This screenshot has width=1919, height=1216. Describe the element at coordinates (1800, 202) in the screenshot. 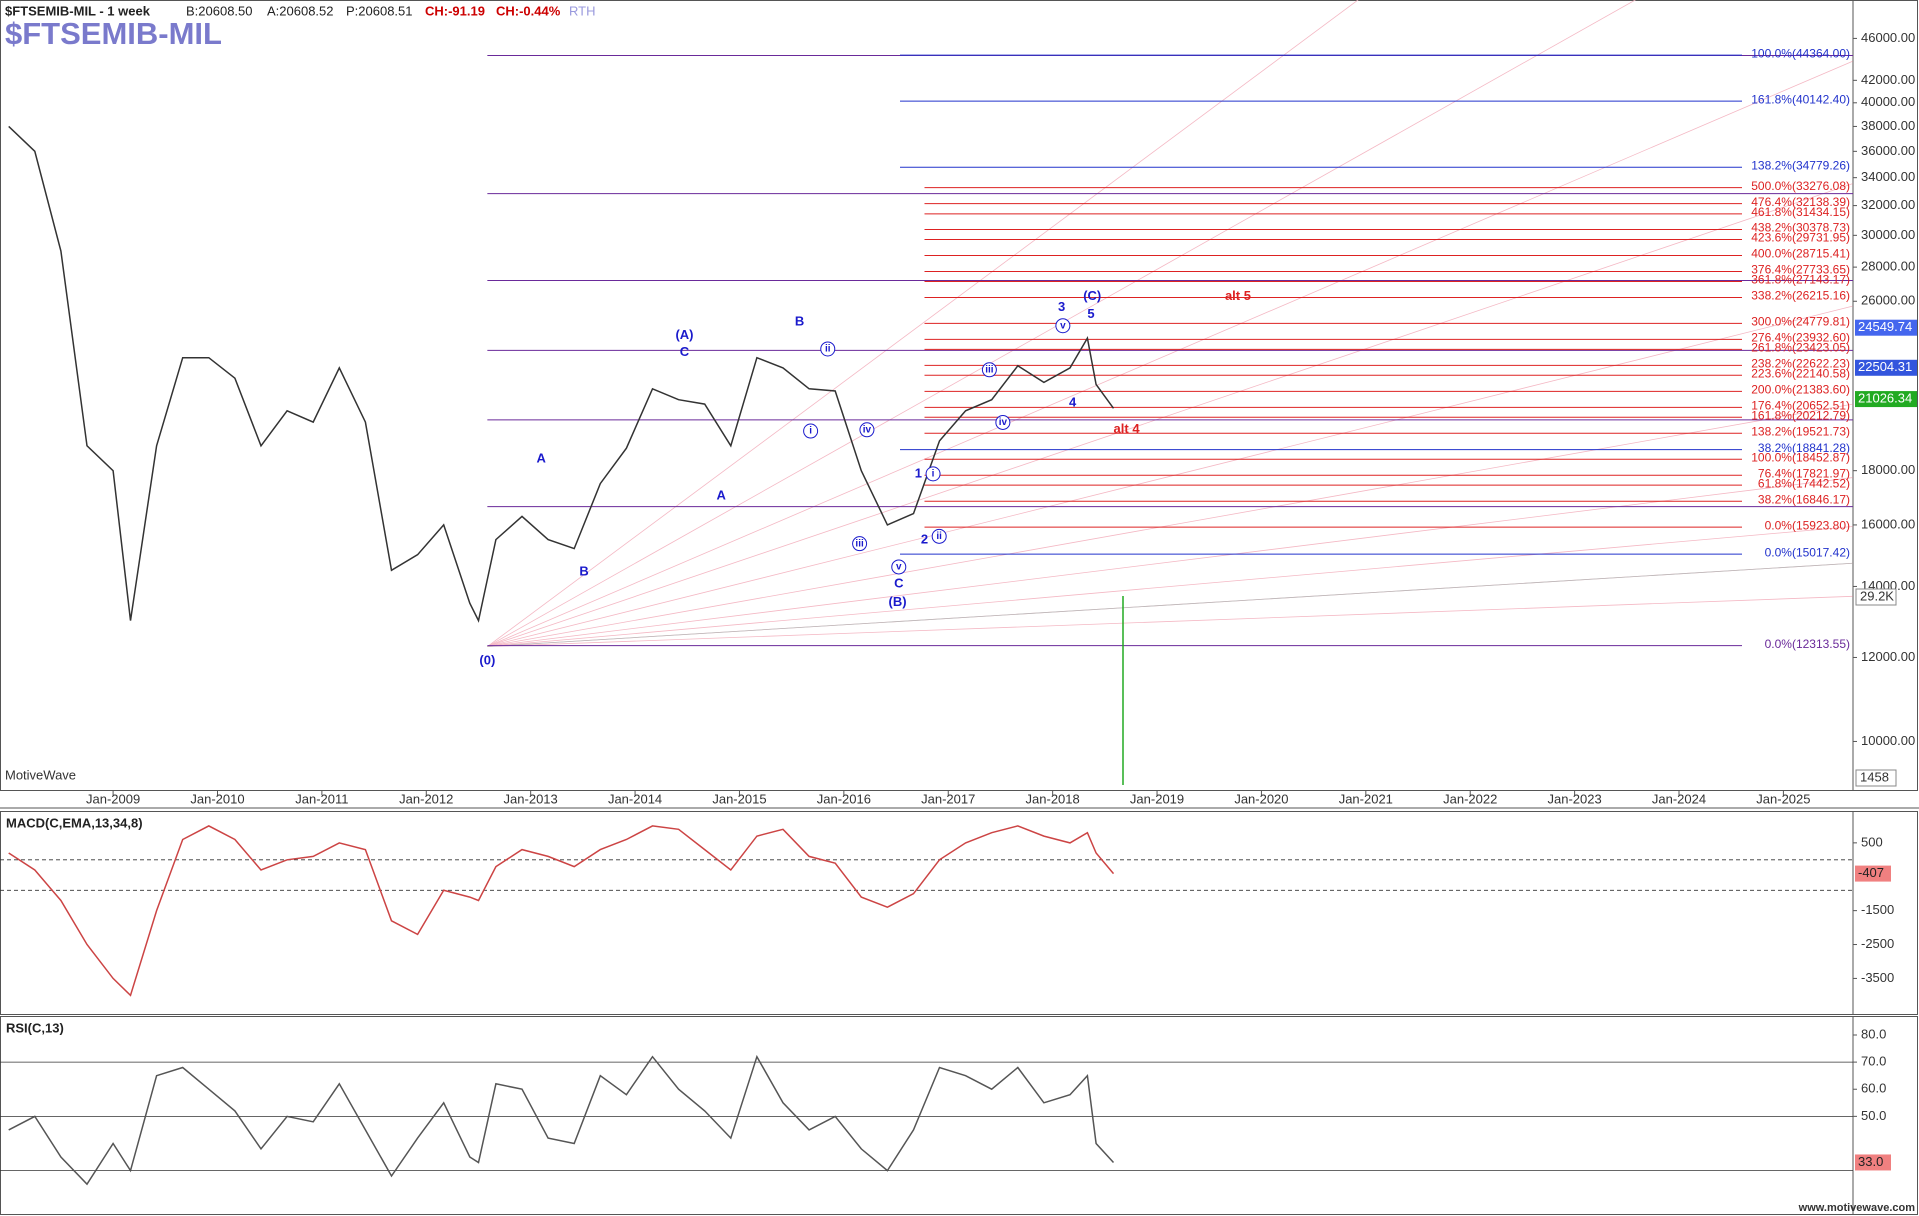

I see `fib-label: 476.4%(32138.39)` at that location.